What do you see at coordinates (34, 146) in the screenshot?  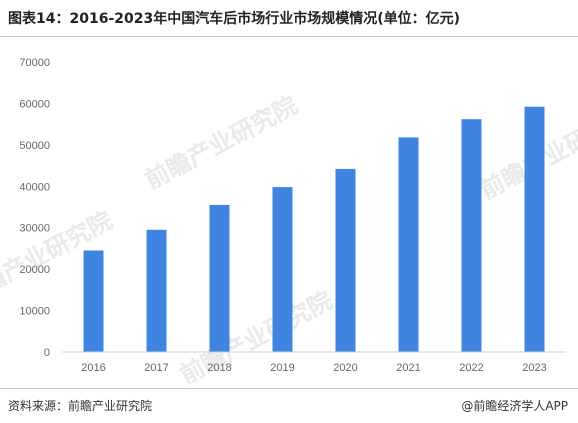 I see `y-tick-label: 50000` at bounding box center [34, 146].